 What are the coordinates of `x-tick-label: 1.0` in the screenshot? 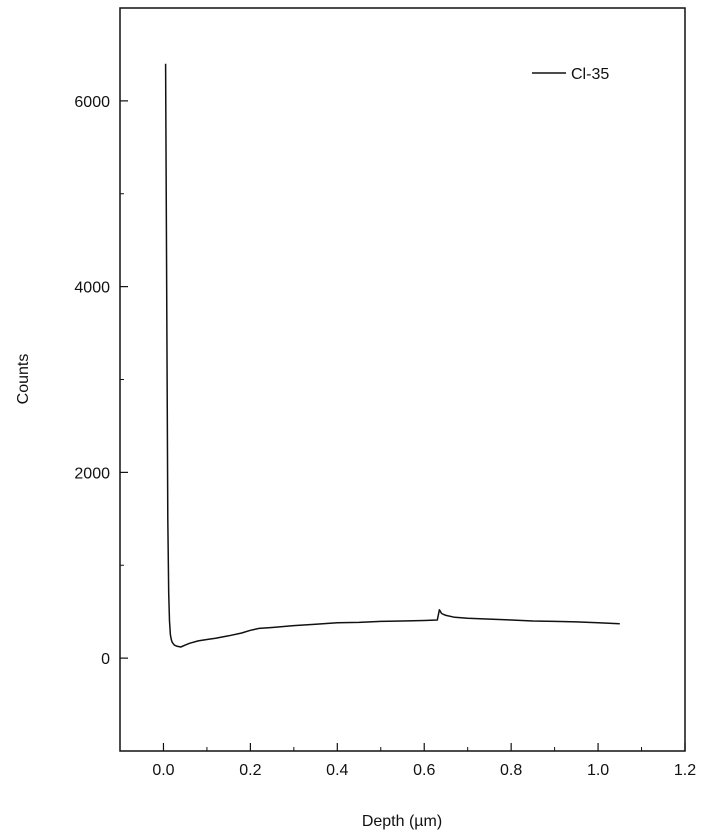 It's located at (598, 770).